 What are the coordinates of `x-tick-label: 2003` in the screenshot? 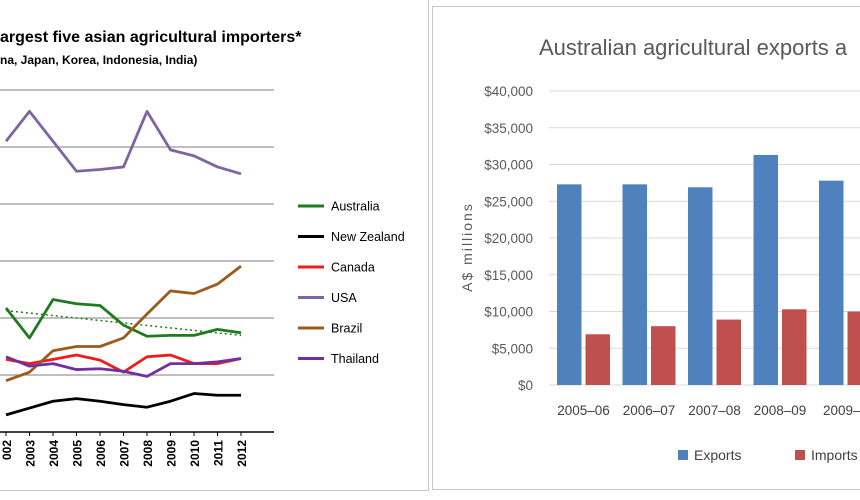 It's located at (31, 453).